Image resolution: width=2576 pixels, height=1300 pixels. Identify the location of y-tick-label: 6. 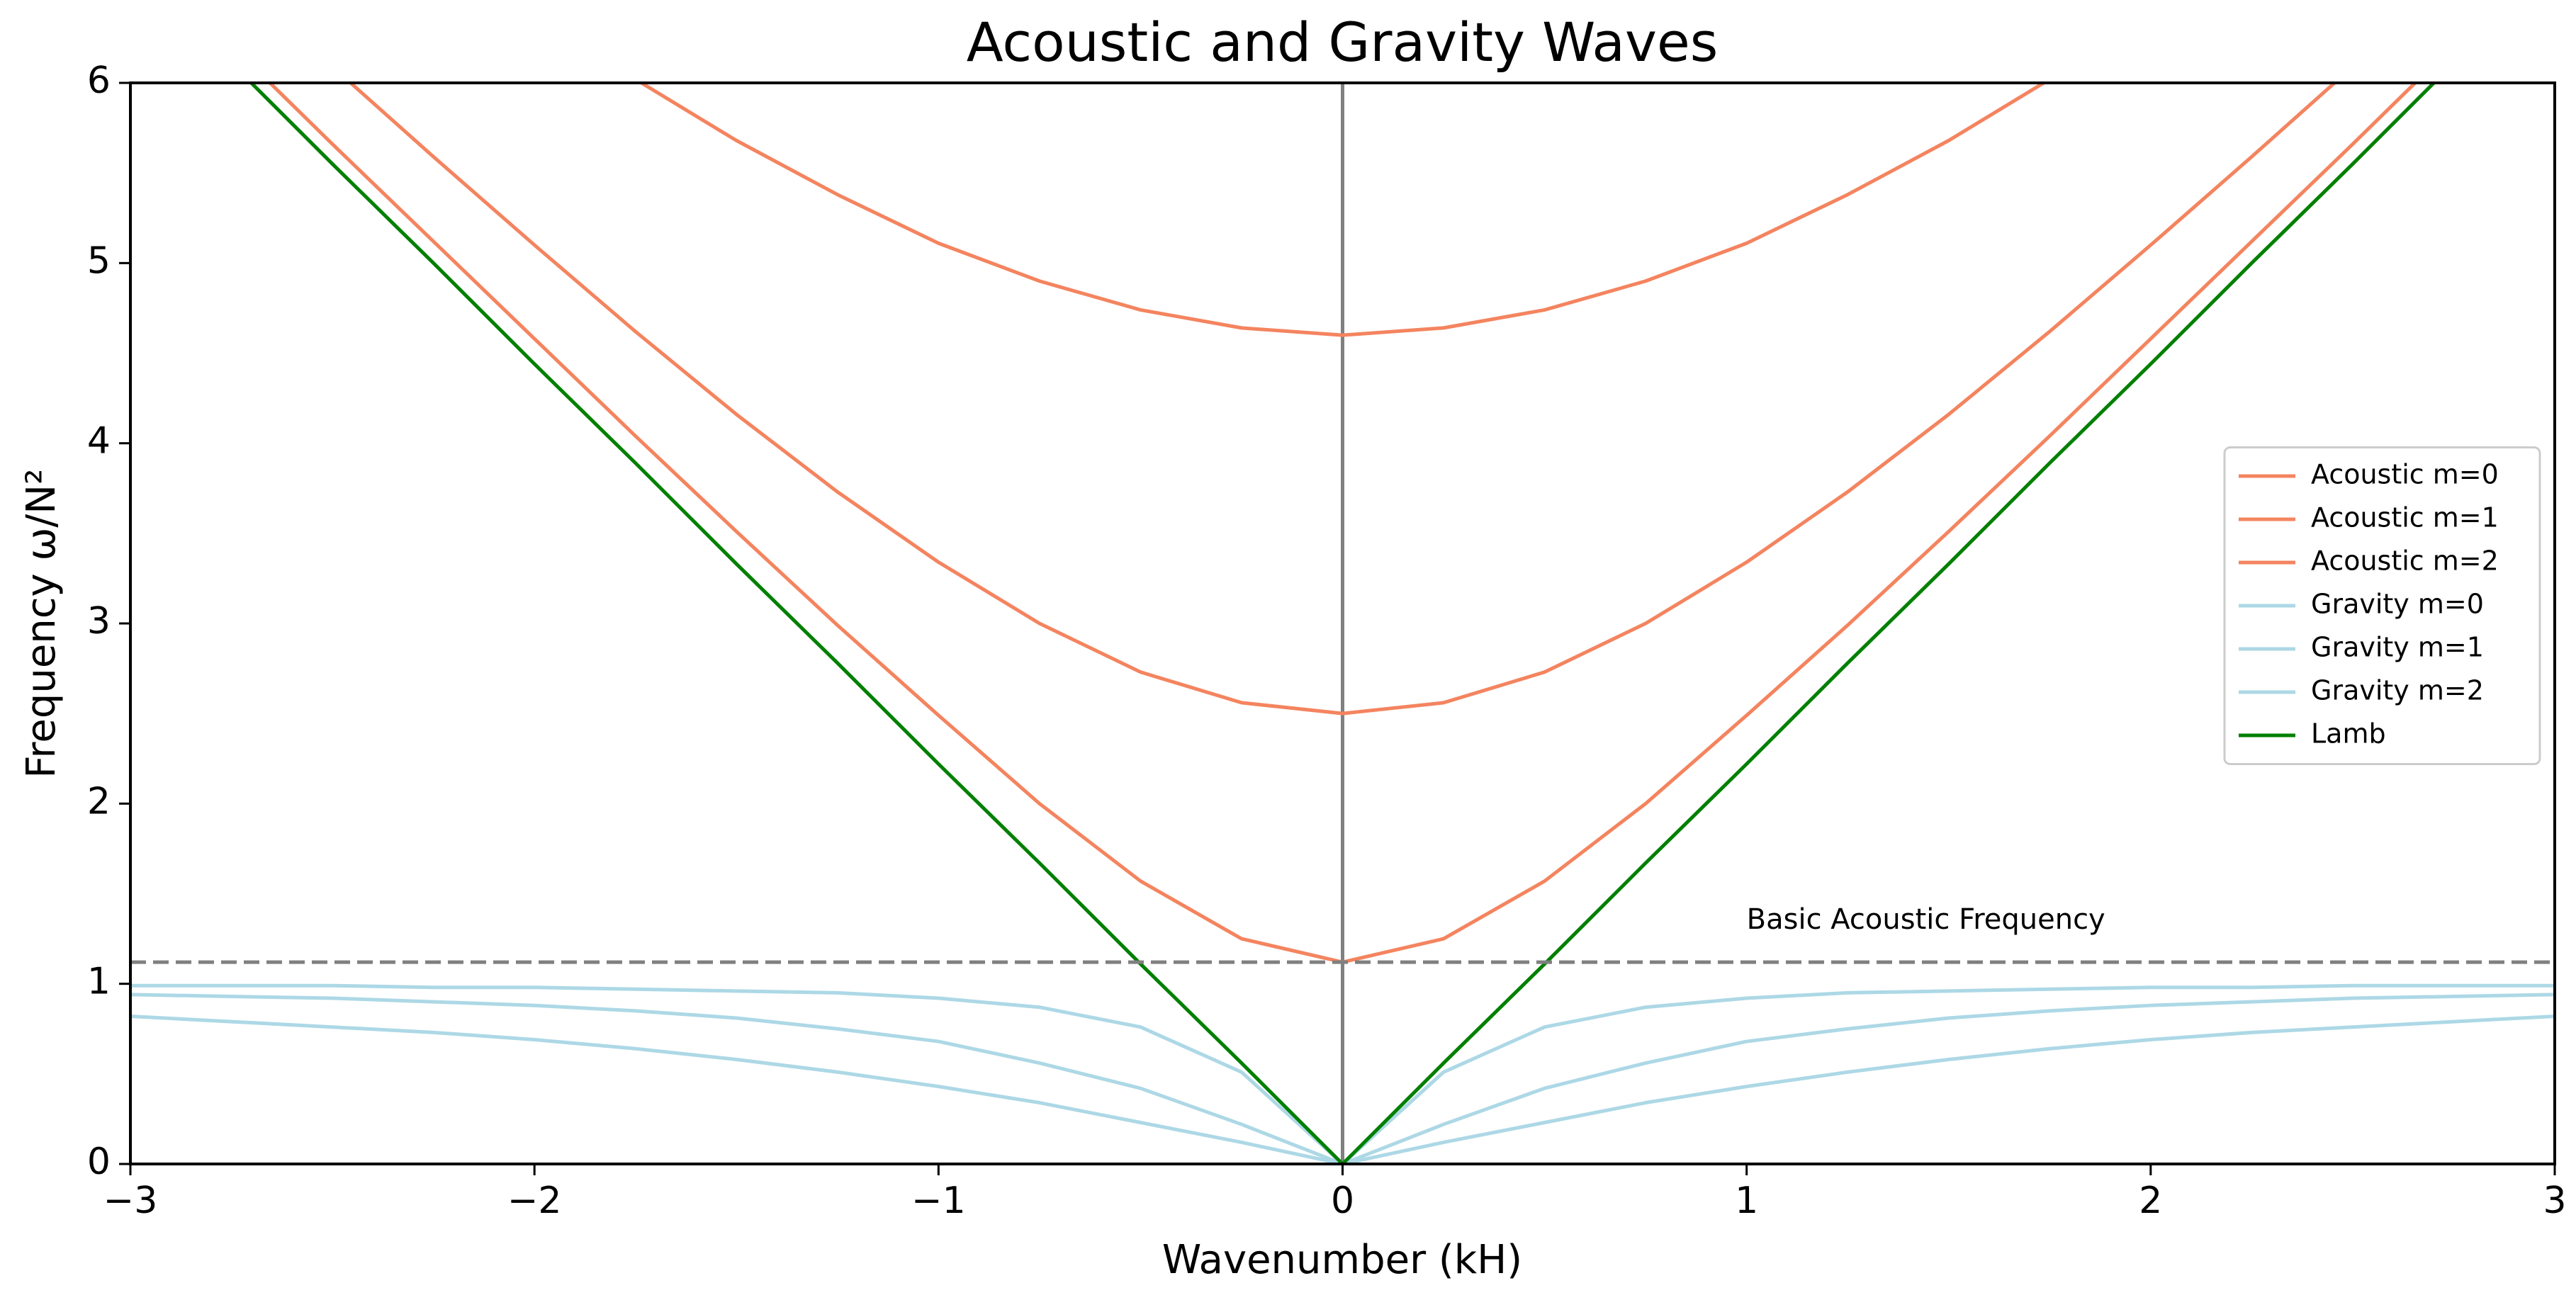
(99, 81).